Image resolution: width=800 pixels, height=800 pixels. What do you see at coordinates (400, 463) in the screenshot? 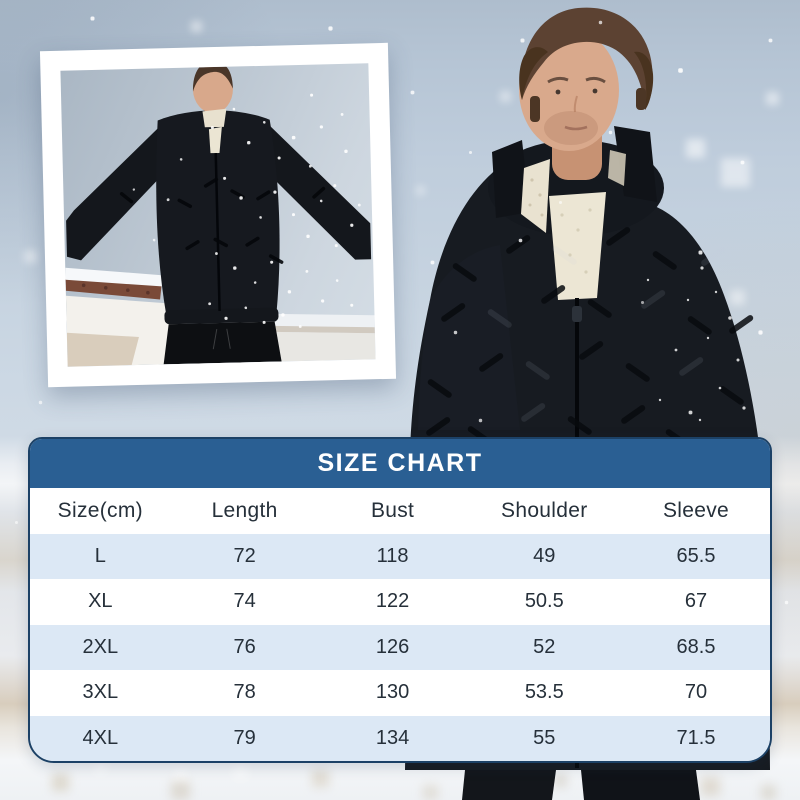
I see `size-chart-title: SIZE CHART` at bounding box center [400, 463].